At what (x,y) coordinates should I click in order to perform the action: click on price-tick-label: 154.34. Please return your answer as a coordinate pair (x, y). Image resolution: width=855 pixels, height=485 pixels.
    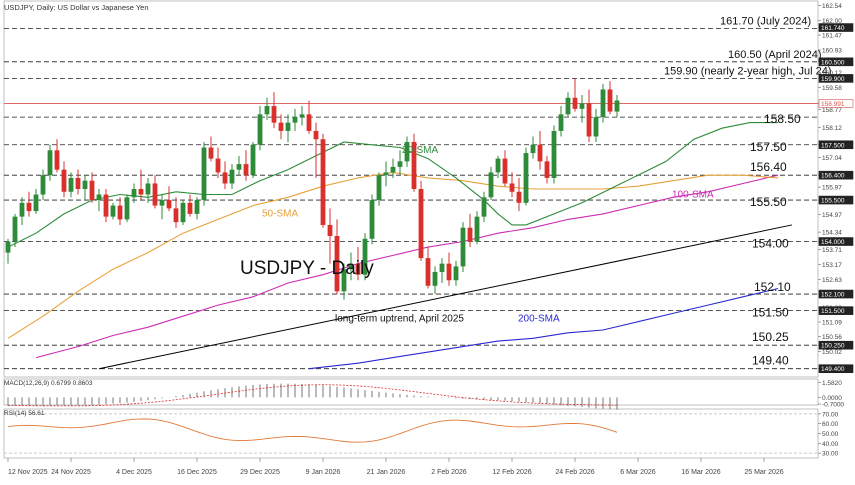
    Looking at the image, I should click on (832, 233).